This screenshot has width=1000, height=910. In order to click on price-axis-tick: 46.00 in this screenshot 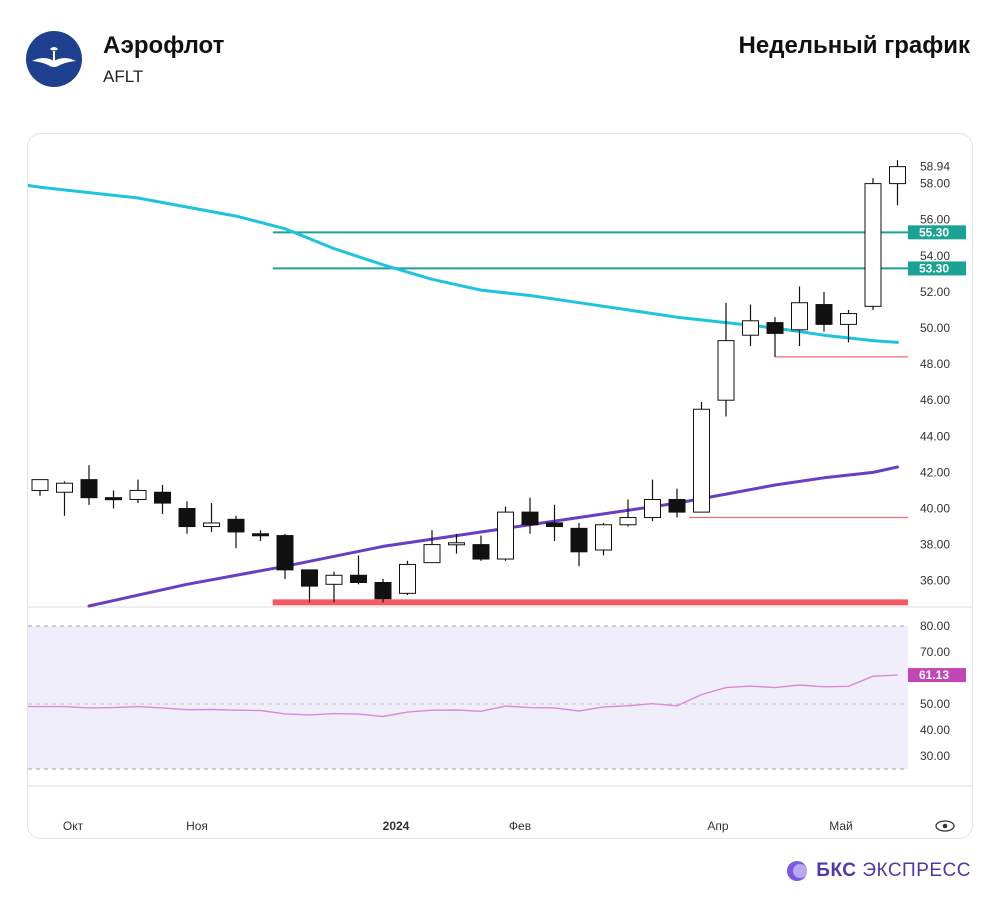, I will do `click(935, 400)`.